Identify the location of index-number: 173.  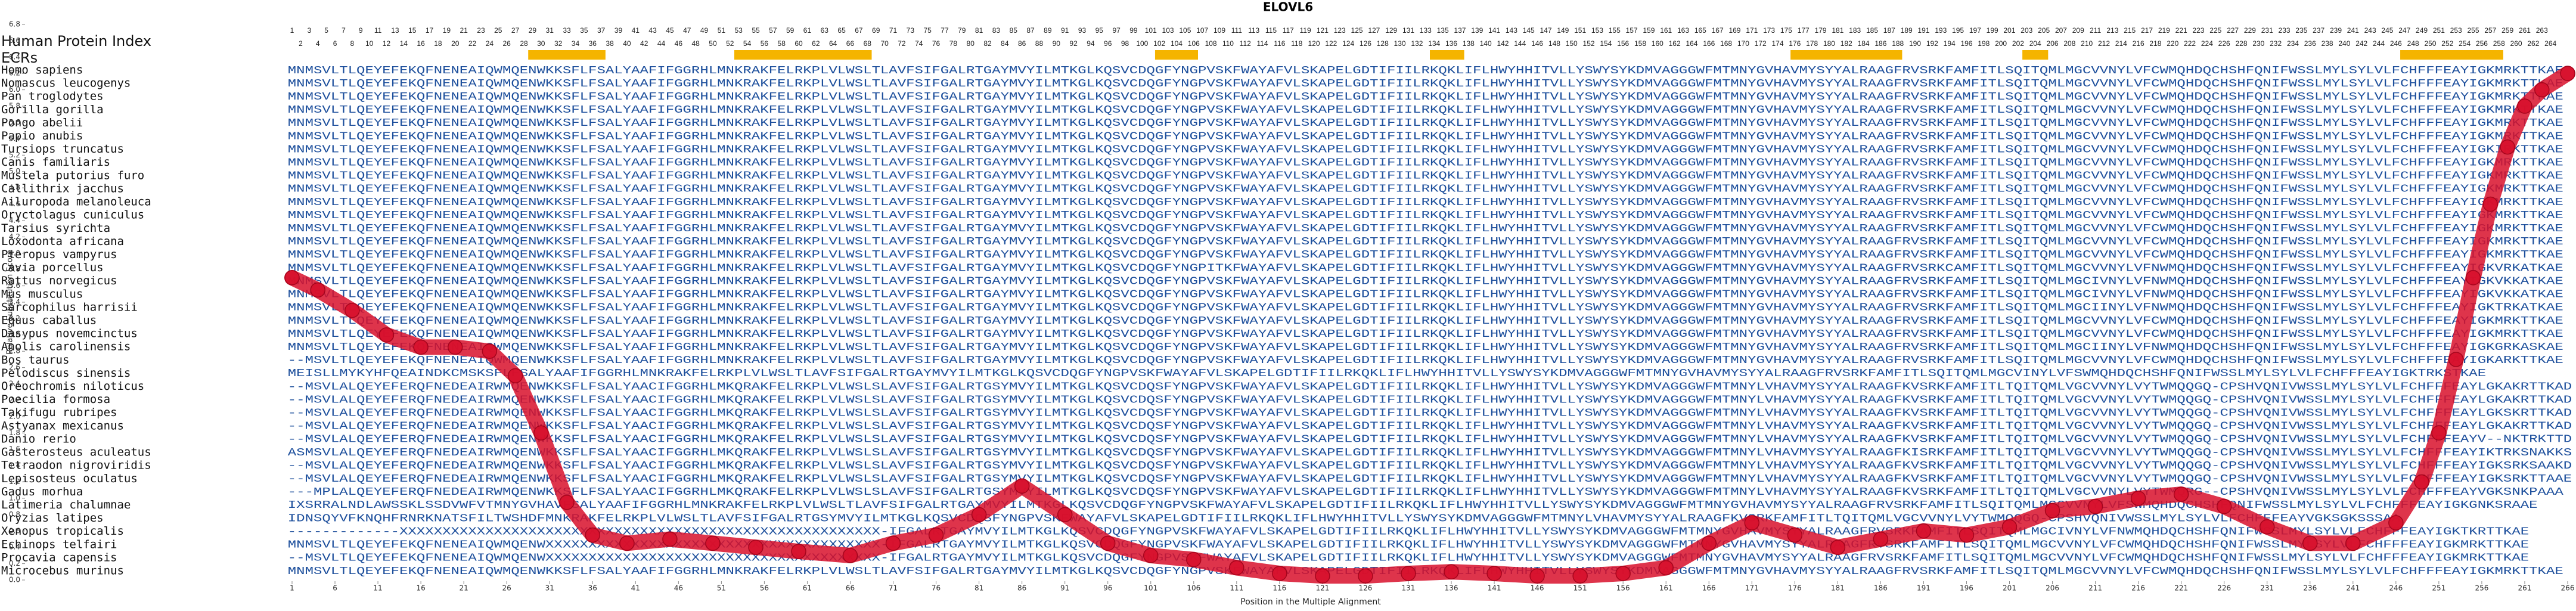
(1769, 30).